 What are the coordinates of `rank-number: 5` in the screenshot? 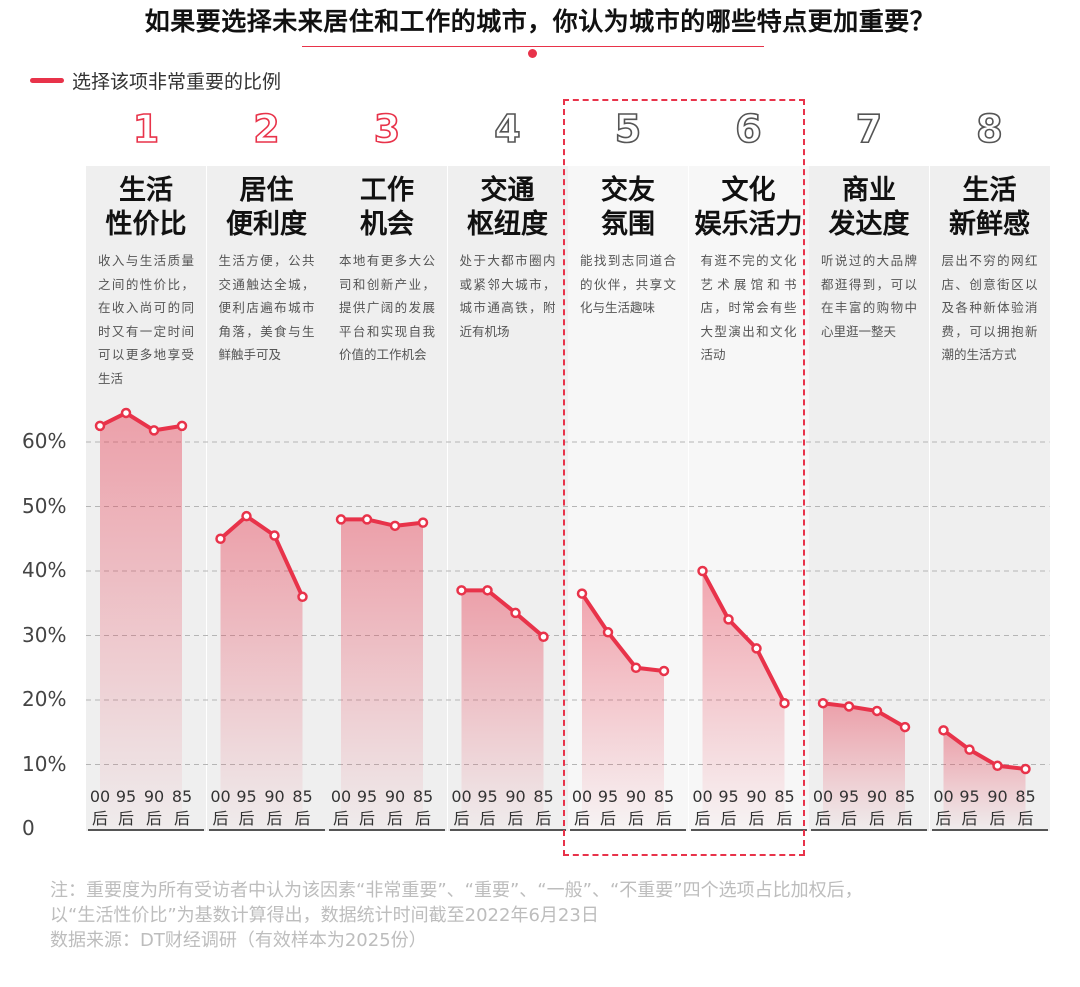 It's located at (628, 129).